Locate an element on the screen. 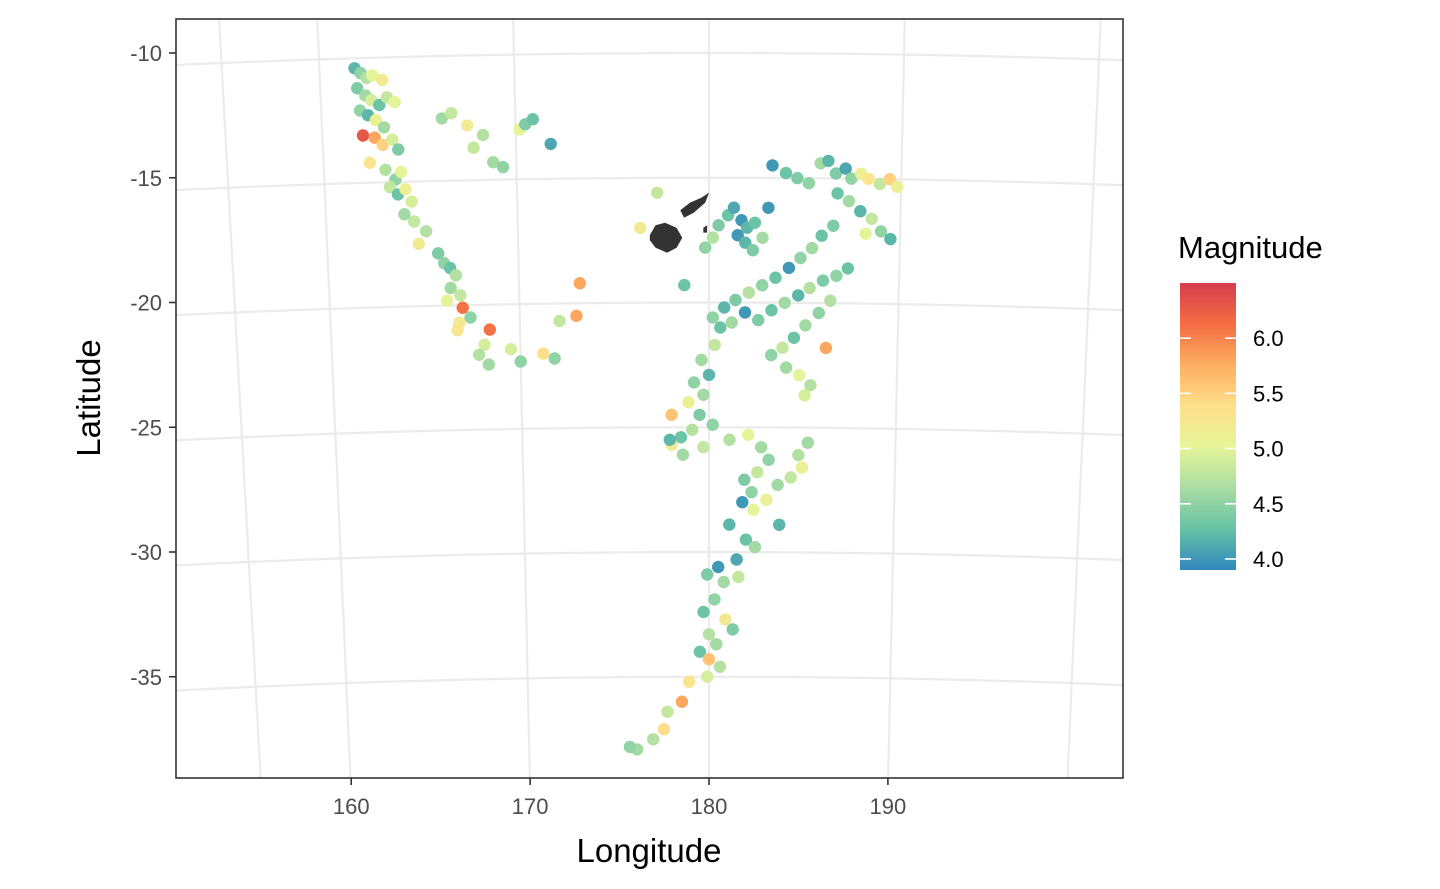 This screenshot has height=889, width=1440. y-tick-label: -35 is located at coordinates (146, 677).